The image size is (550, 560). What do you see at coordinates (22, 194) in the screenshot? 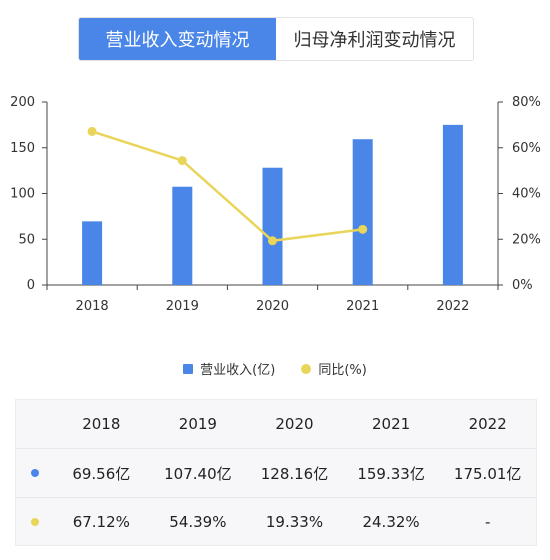
I see `left-axis-tick-label: 100` at bounding box center [22, 194].